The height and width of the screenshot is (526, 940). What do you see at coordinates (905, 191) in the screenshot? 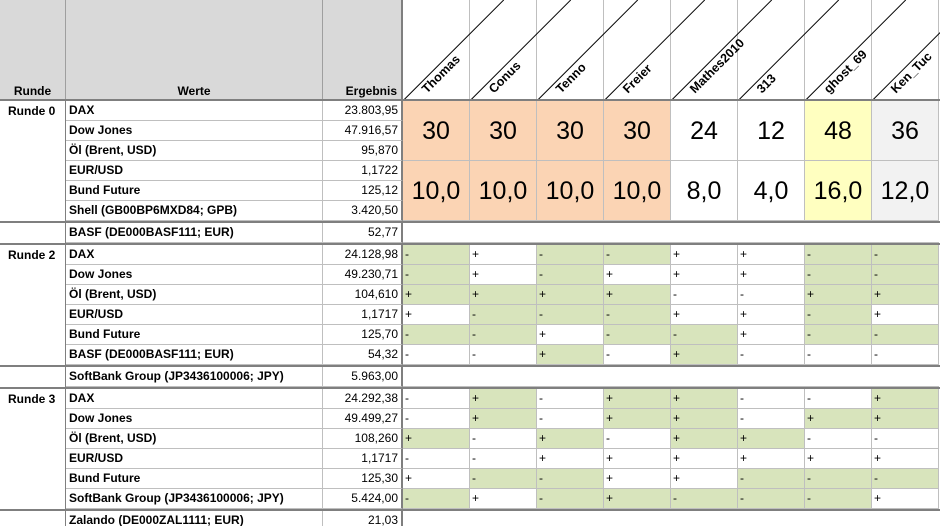
I see `points-cell: 12,0` at bounding box center [905, 191].